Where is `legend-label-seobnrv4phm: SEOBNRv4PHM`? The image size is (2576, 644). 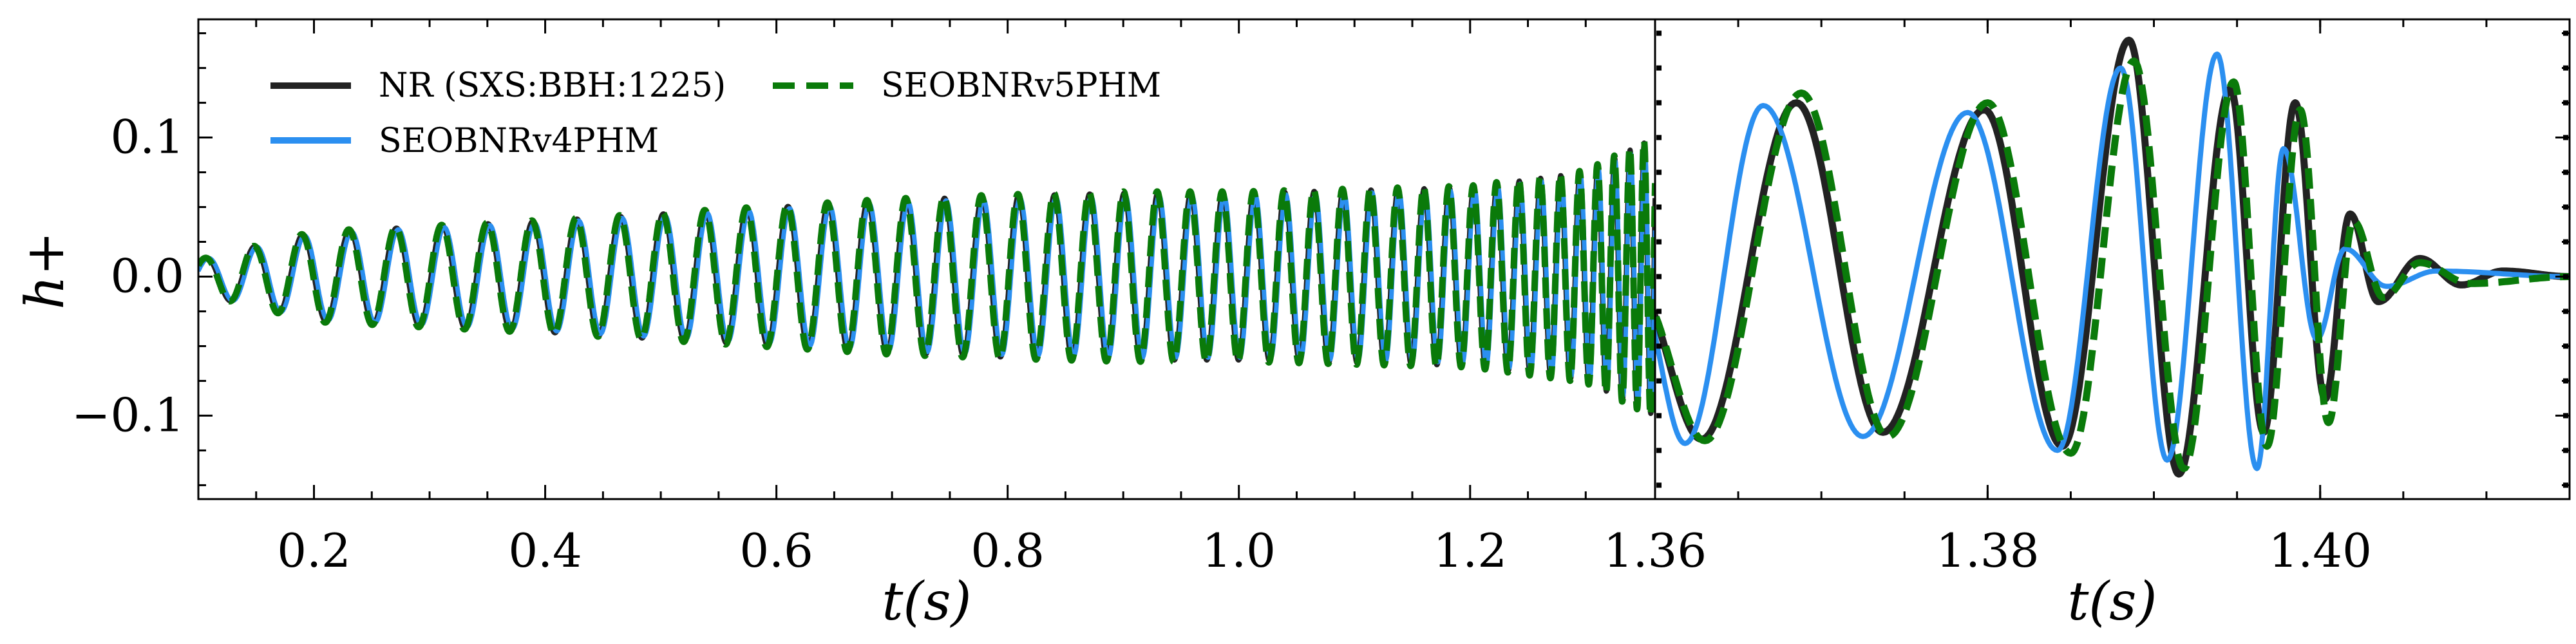
legend-label-seobnrv4phm: SEOBNRv4PHM is located at coordinates (519, 141).